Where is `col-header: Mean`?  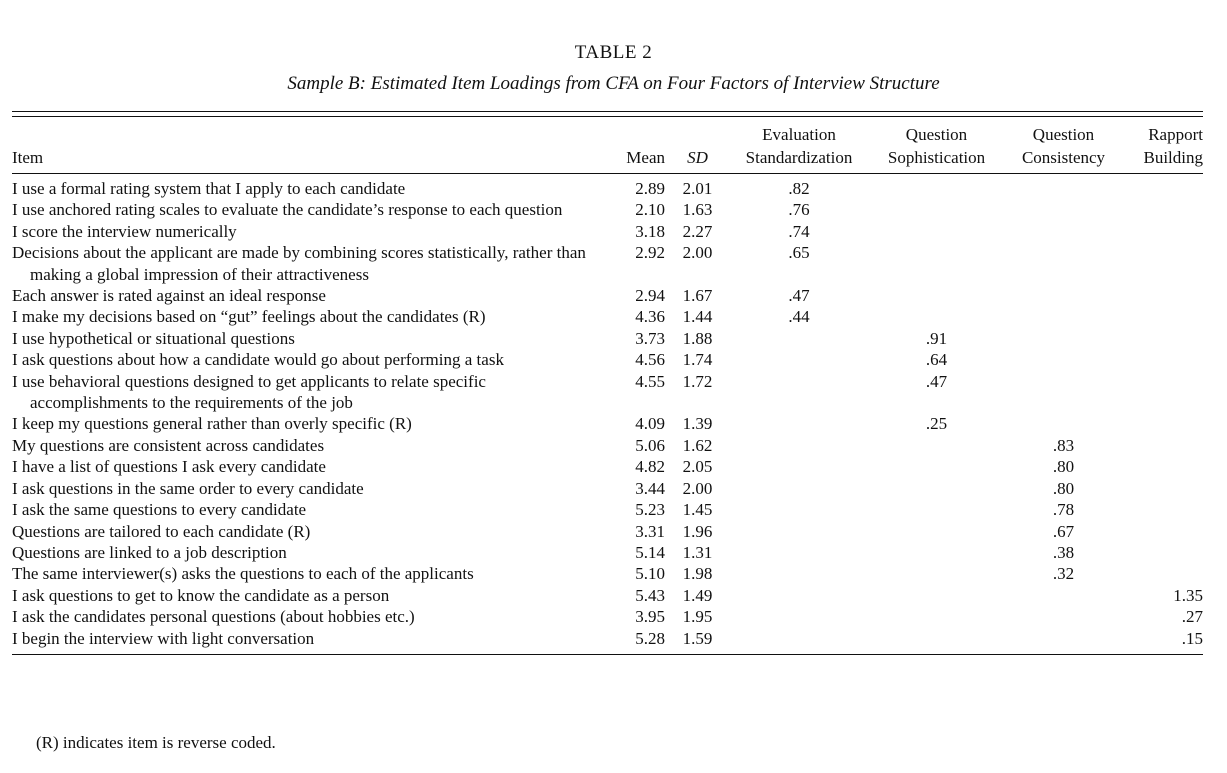 col-header: Mean is located at coordinates (638, 148).